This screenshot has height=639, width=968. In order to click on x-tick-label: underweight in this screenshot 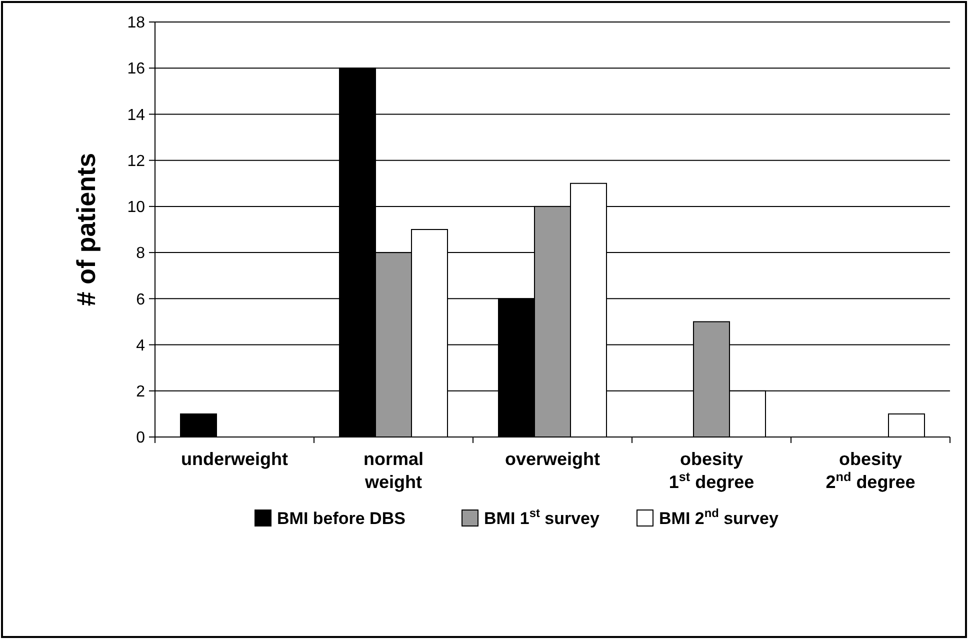, I will do `click(234, 459)`.